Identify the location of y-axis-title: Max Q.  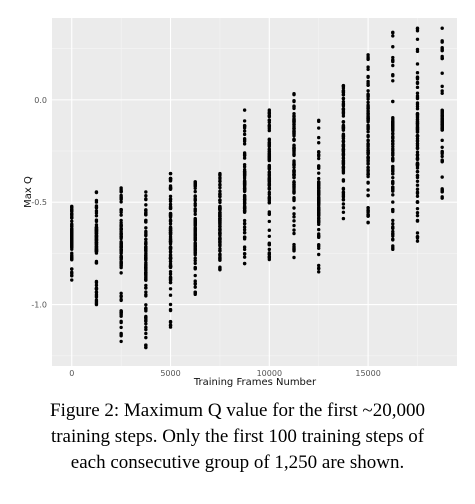
(28, 192).